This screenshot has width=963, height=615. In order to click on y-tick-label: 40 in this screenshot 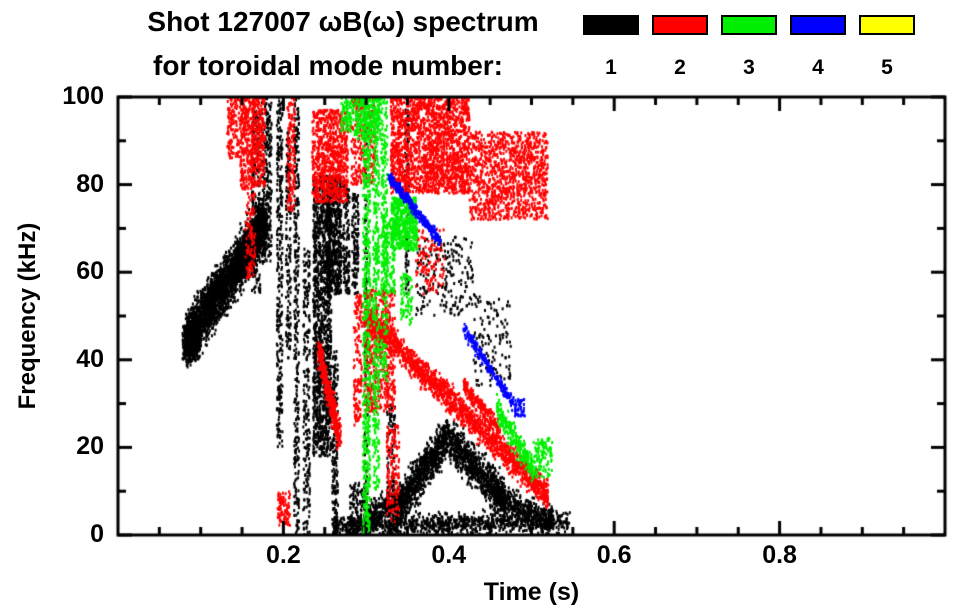, I will do `click(90, 358)`.